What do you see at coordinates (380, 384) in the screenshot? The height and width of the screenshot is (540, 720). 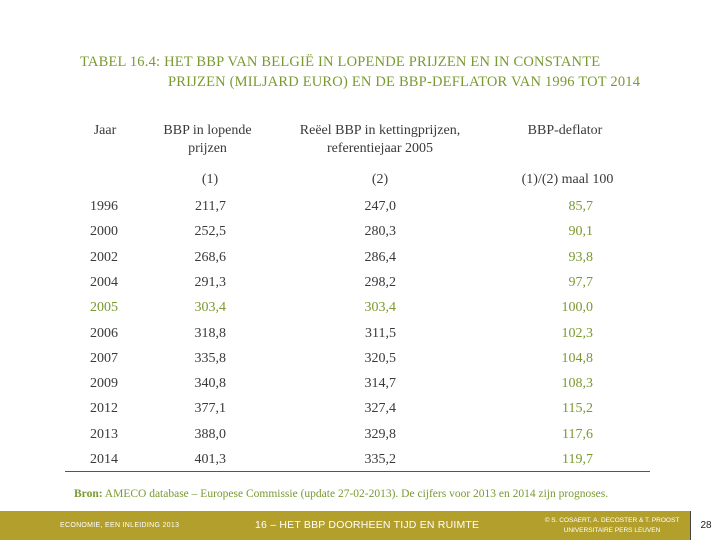 I see `table-cell-col2: 314,7` at bounding box center [380, 384].